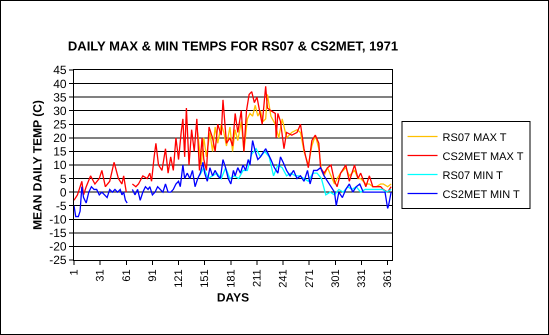 Image resolution: width=549 pixels, height=335 pixels. What do you see at coordinates (231, 278) in the screenshot?
I see `x-tick-label: 181` at bounding box center [231, 278].